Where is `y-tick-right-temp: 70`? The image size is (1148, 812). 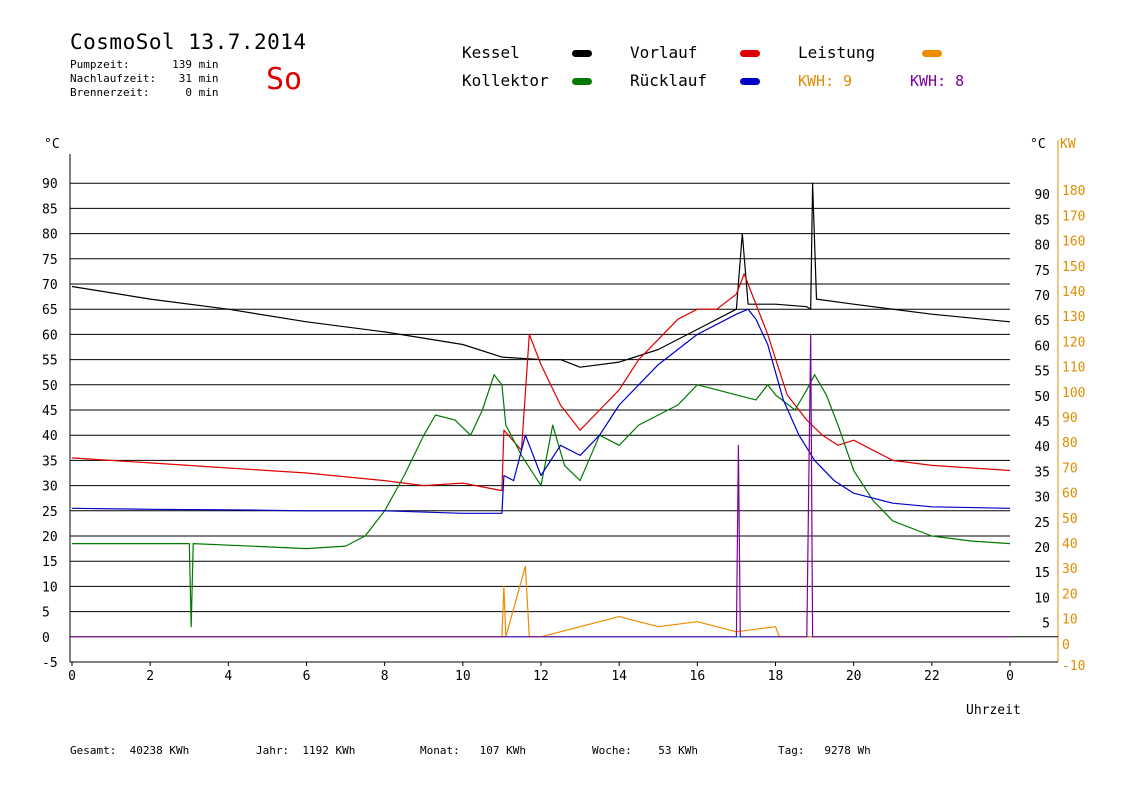
y-tick-right-temp: 70 is located at coordinates (1042, 296).